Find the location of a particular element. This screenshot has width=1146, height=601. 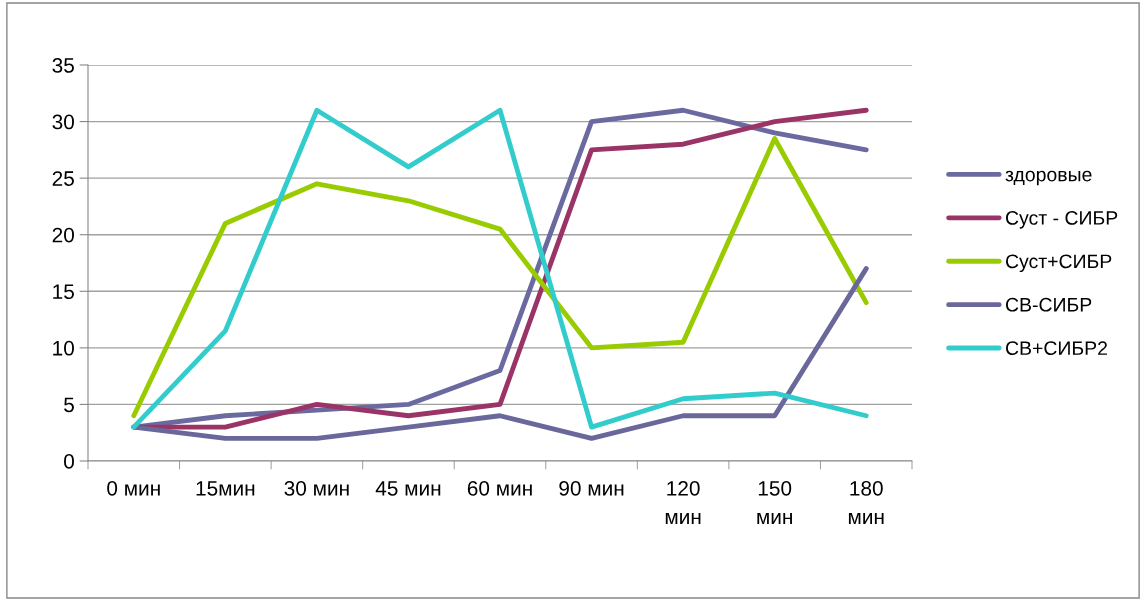

legend-label: Суст+СИБР is located at coordinates (1058, 263).